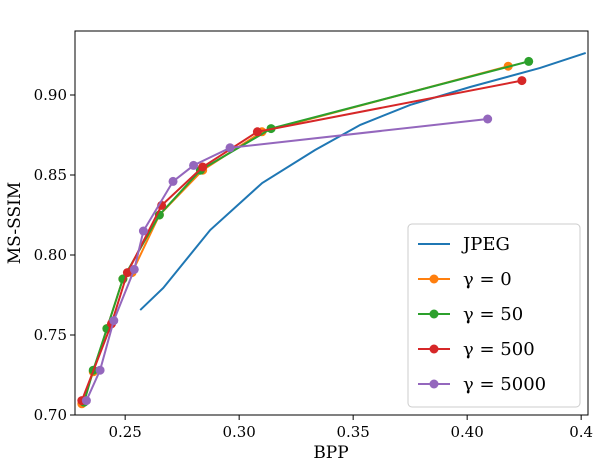 The width and height of the screenshot is (598, 468). I want to click on x-tick-label: 0.30, so click(238, 432).